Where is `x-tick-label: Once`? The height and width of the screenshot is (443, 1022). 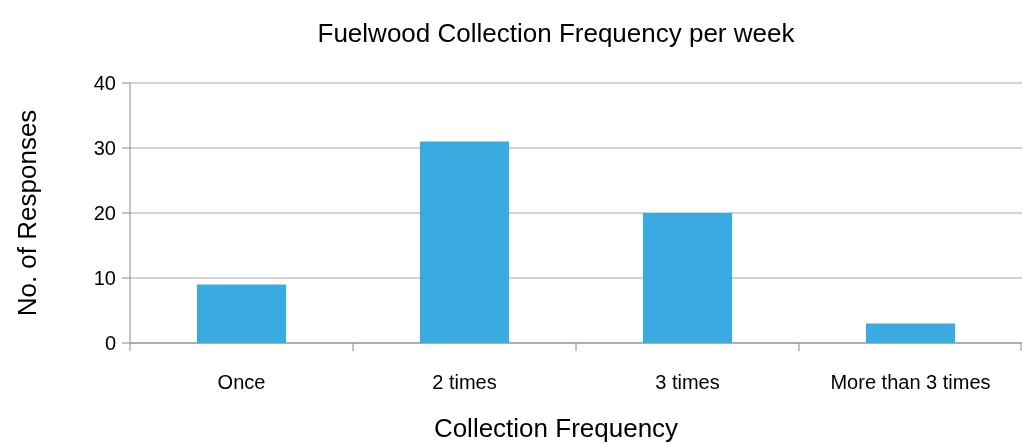 x-tick-label: Once is located at coordinates (241, 382).